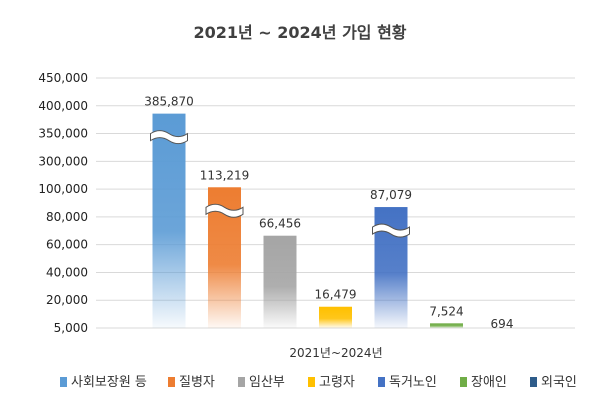 The image size is (600, 412). I want to click on legend-item: 고령자, so click(331, 382).